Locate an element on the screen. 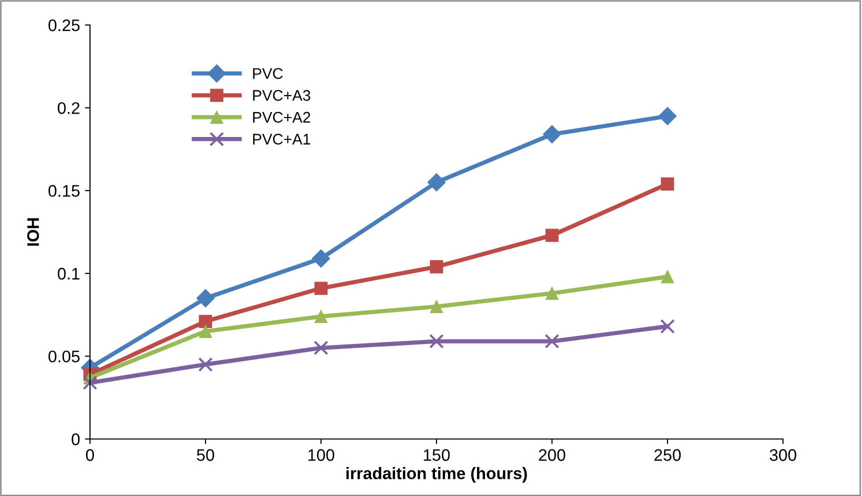 This screenshot has height=496, width=862. x-tick-label: 50 is located at coordinates (205, 455).